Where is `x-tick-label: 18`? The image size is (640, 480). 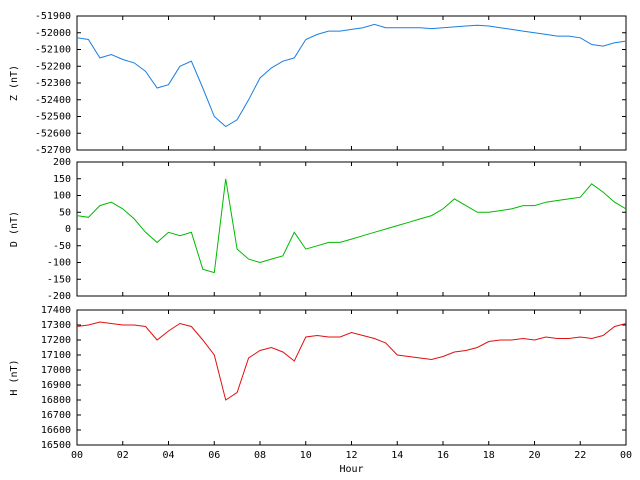 x-tick-label: 18 is located at coordinates (489, 455).